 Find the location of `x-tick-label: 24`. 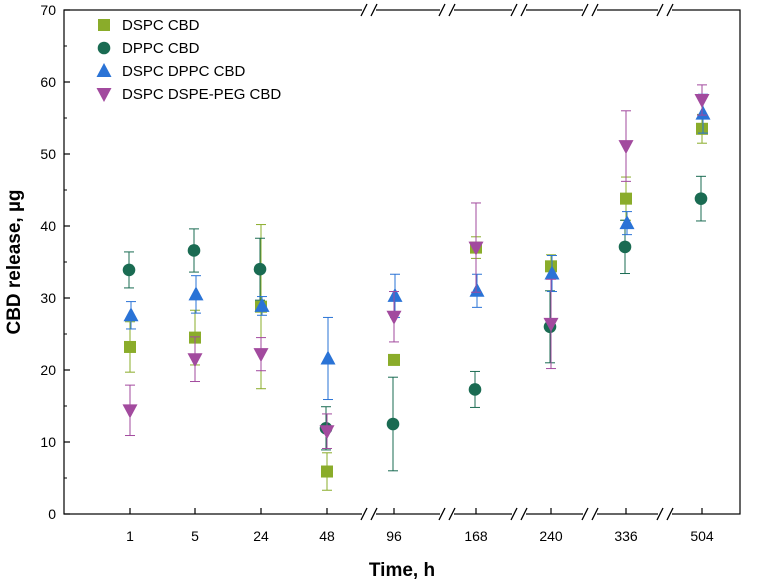

x-tick-label: 24 is located at coordinates (261, 536).